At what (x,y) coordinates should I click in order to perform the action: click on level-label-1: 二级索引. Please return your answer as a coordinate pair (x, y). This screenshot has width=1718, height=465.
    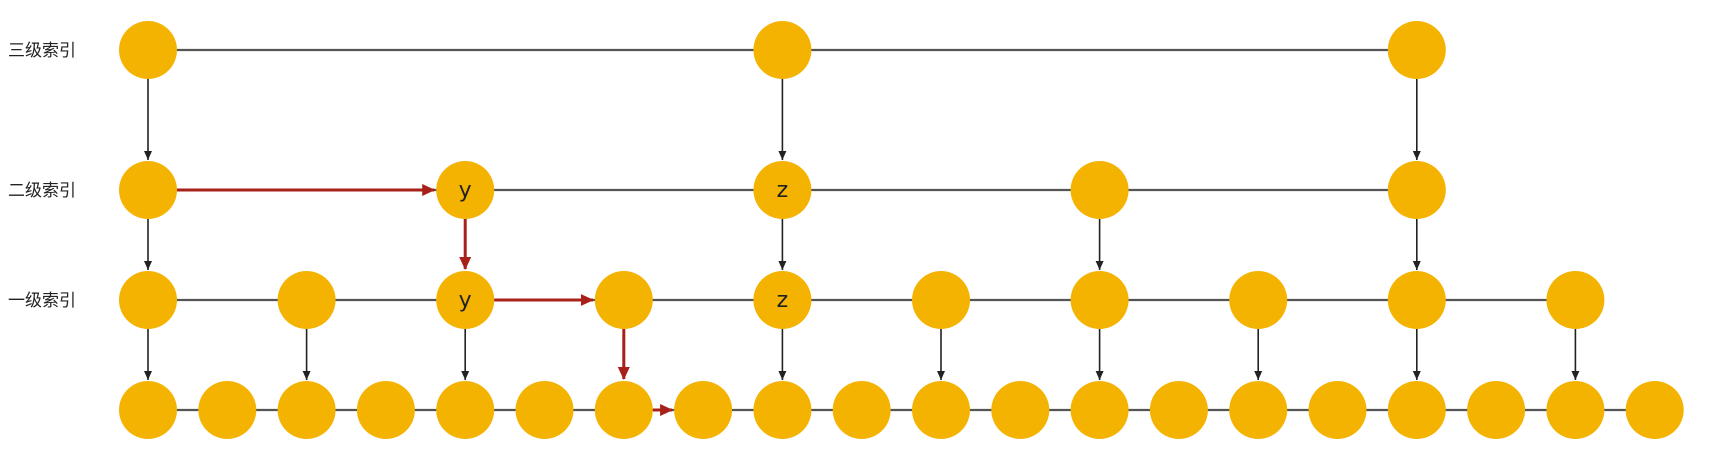
    Looking at the image, I should click on (42, 191).